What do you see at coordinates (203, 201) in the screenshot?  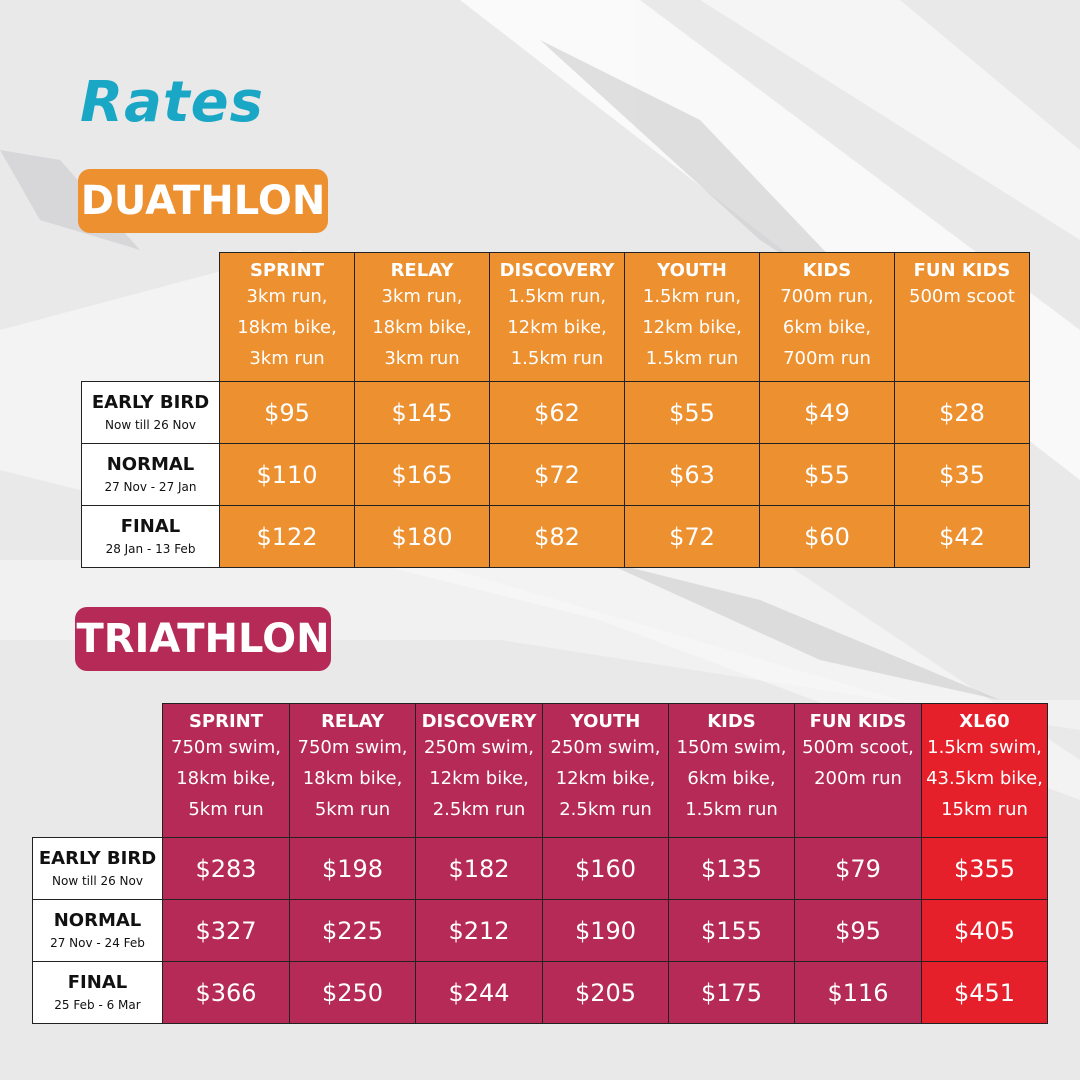 I see `duathlon-heading: DUATHLON` at bounding box center [203, 201].